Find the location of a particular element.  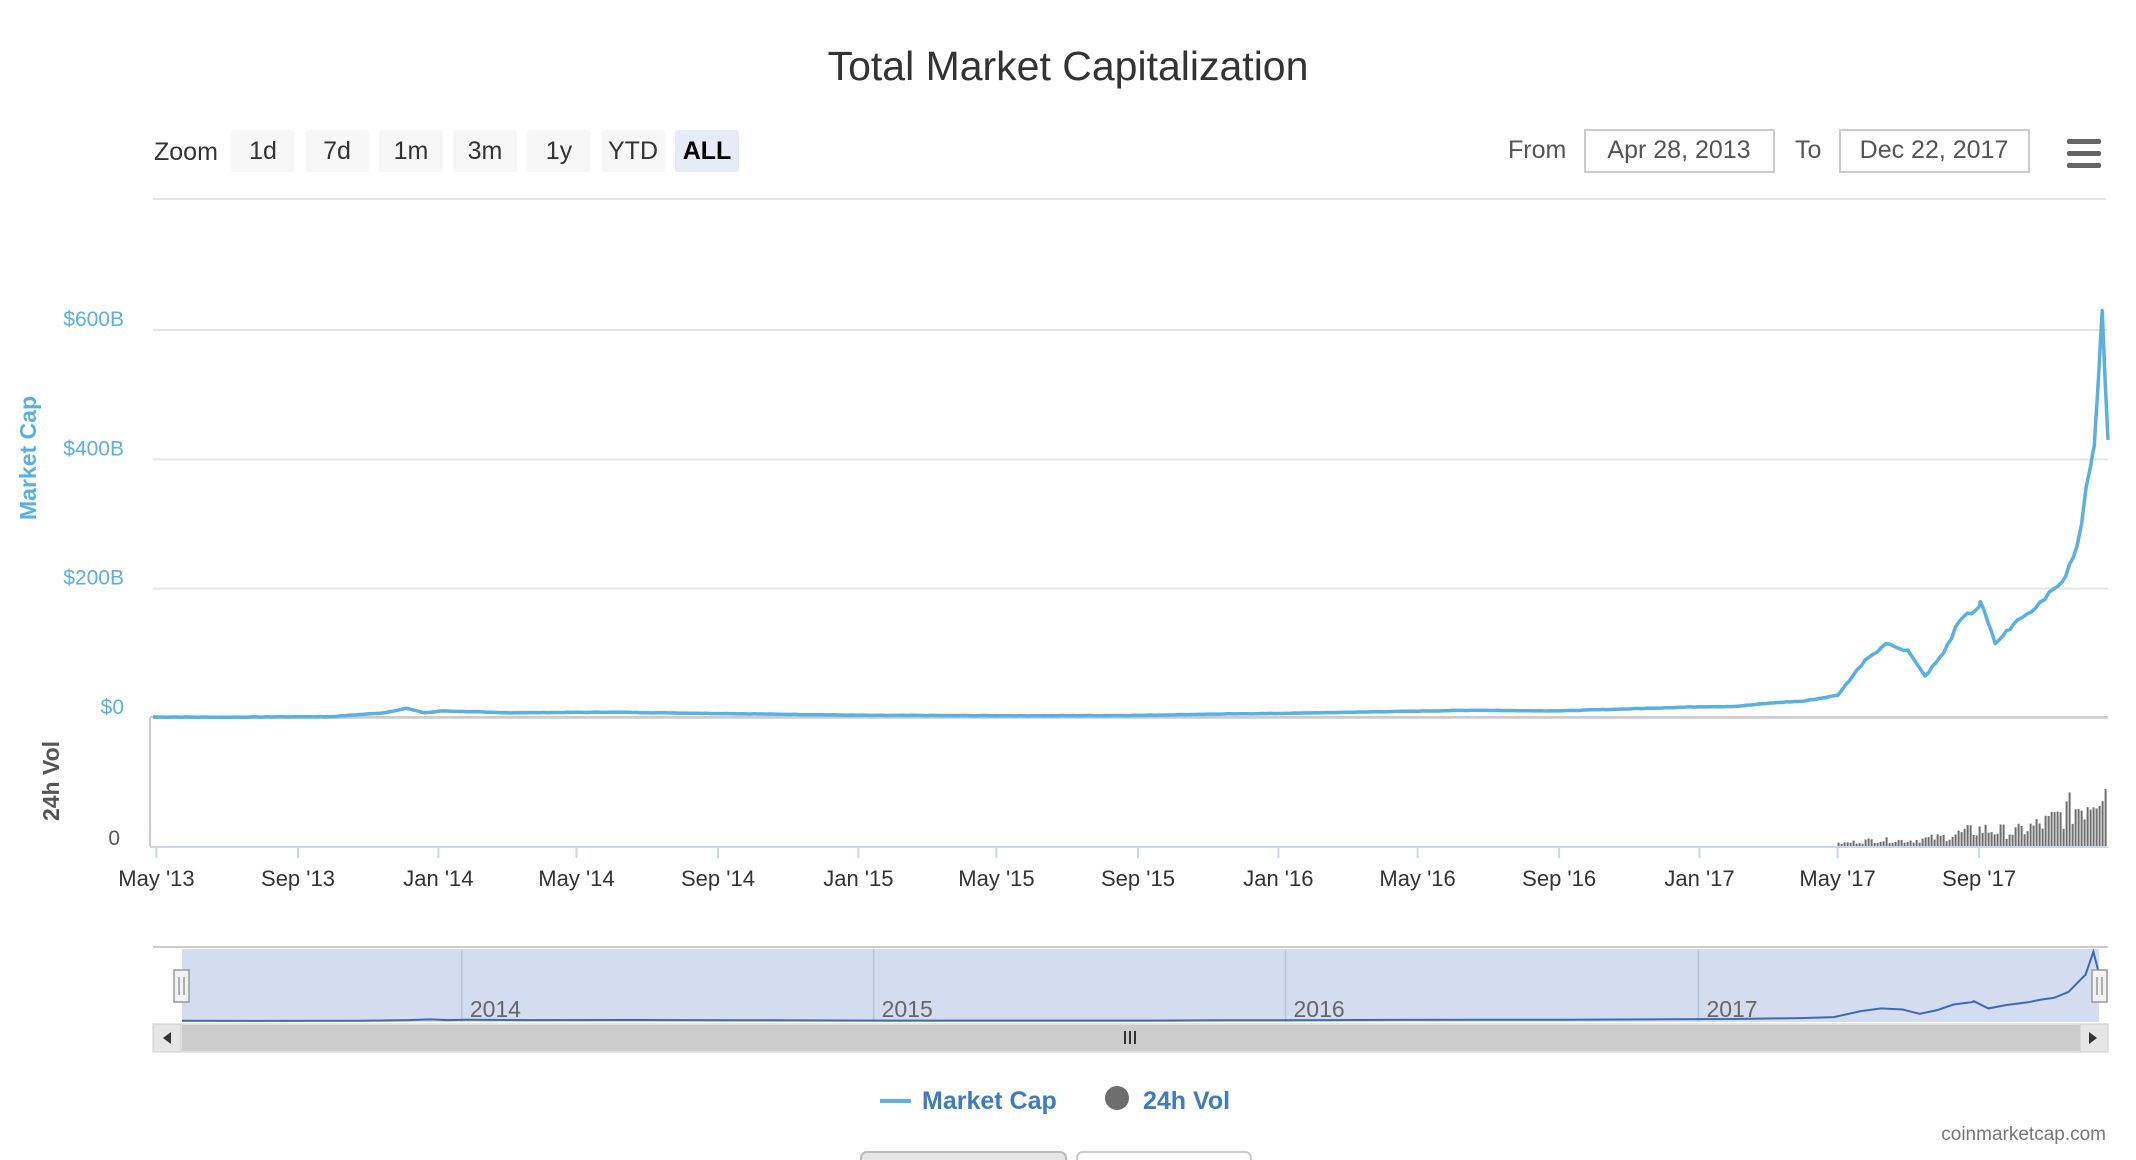

x-tick-label: Jan '15 is located at coordinates (858, 878).